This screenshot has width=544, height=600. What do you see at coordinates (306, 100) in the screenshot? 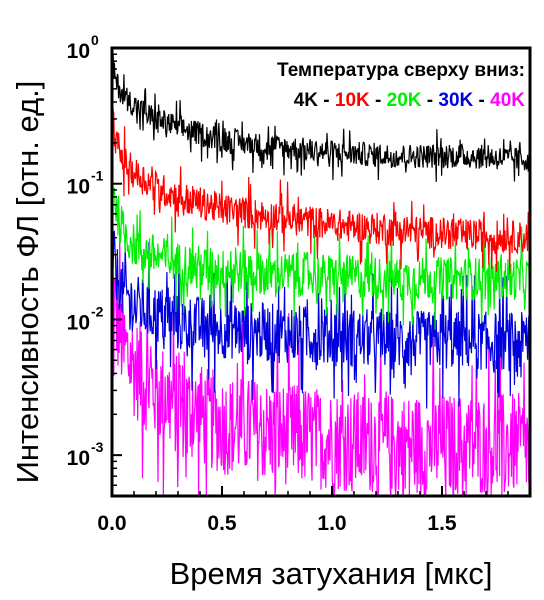
I see `legend-entry-4K: 4K` at bounding box center [306, 100].